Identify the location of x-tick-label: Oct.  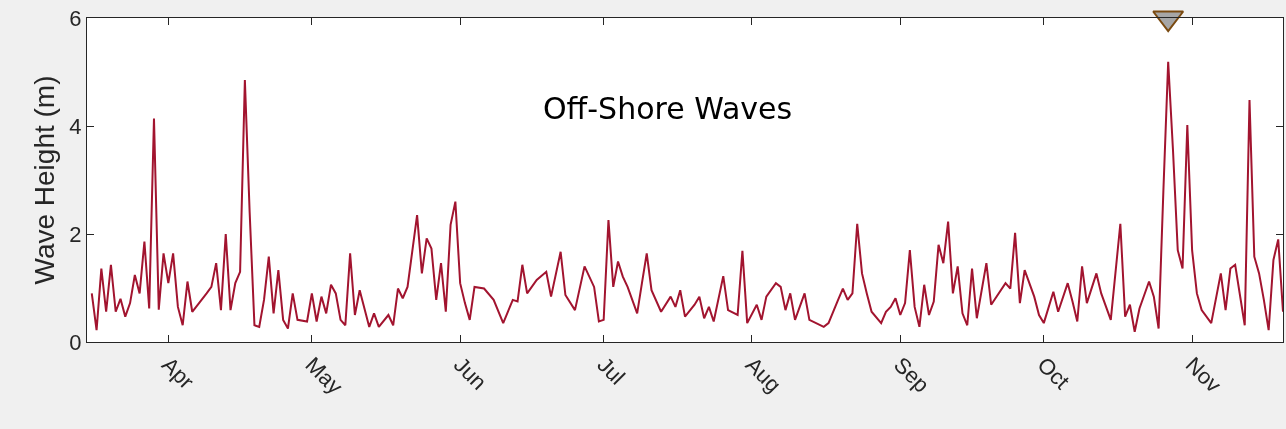
(1053, 373).